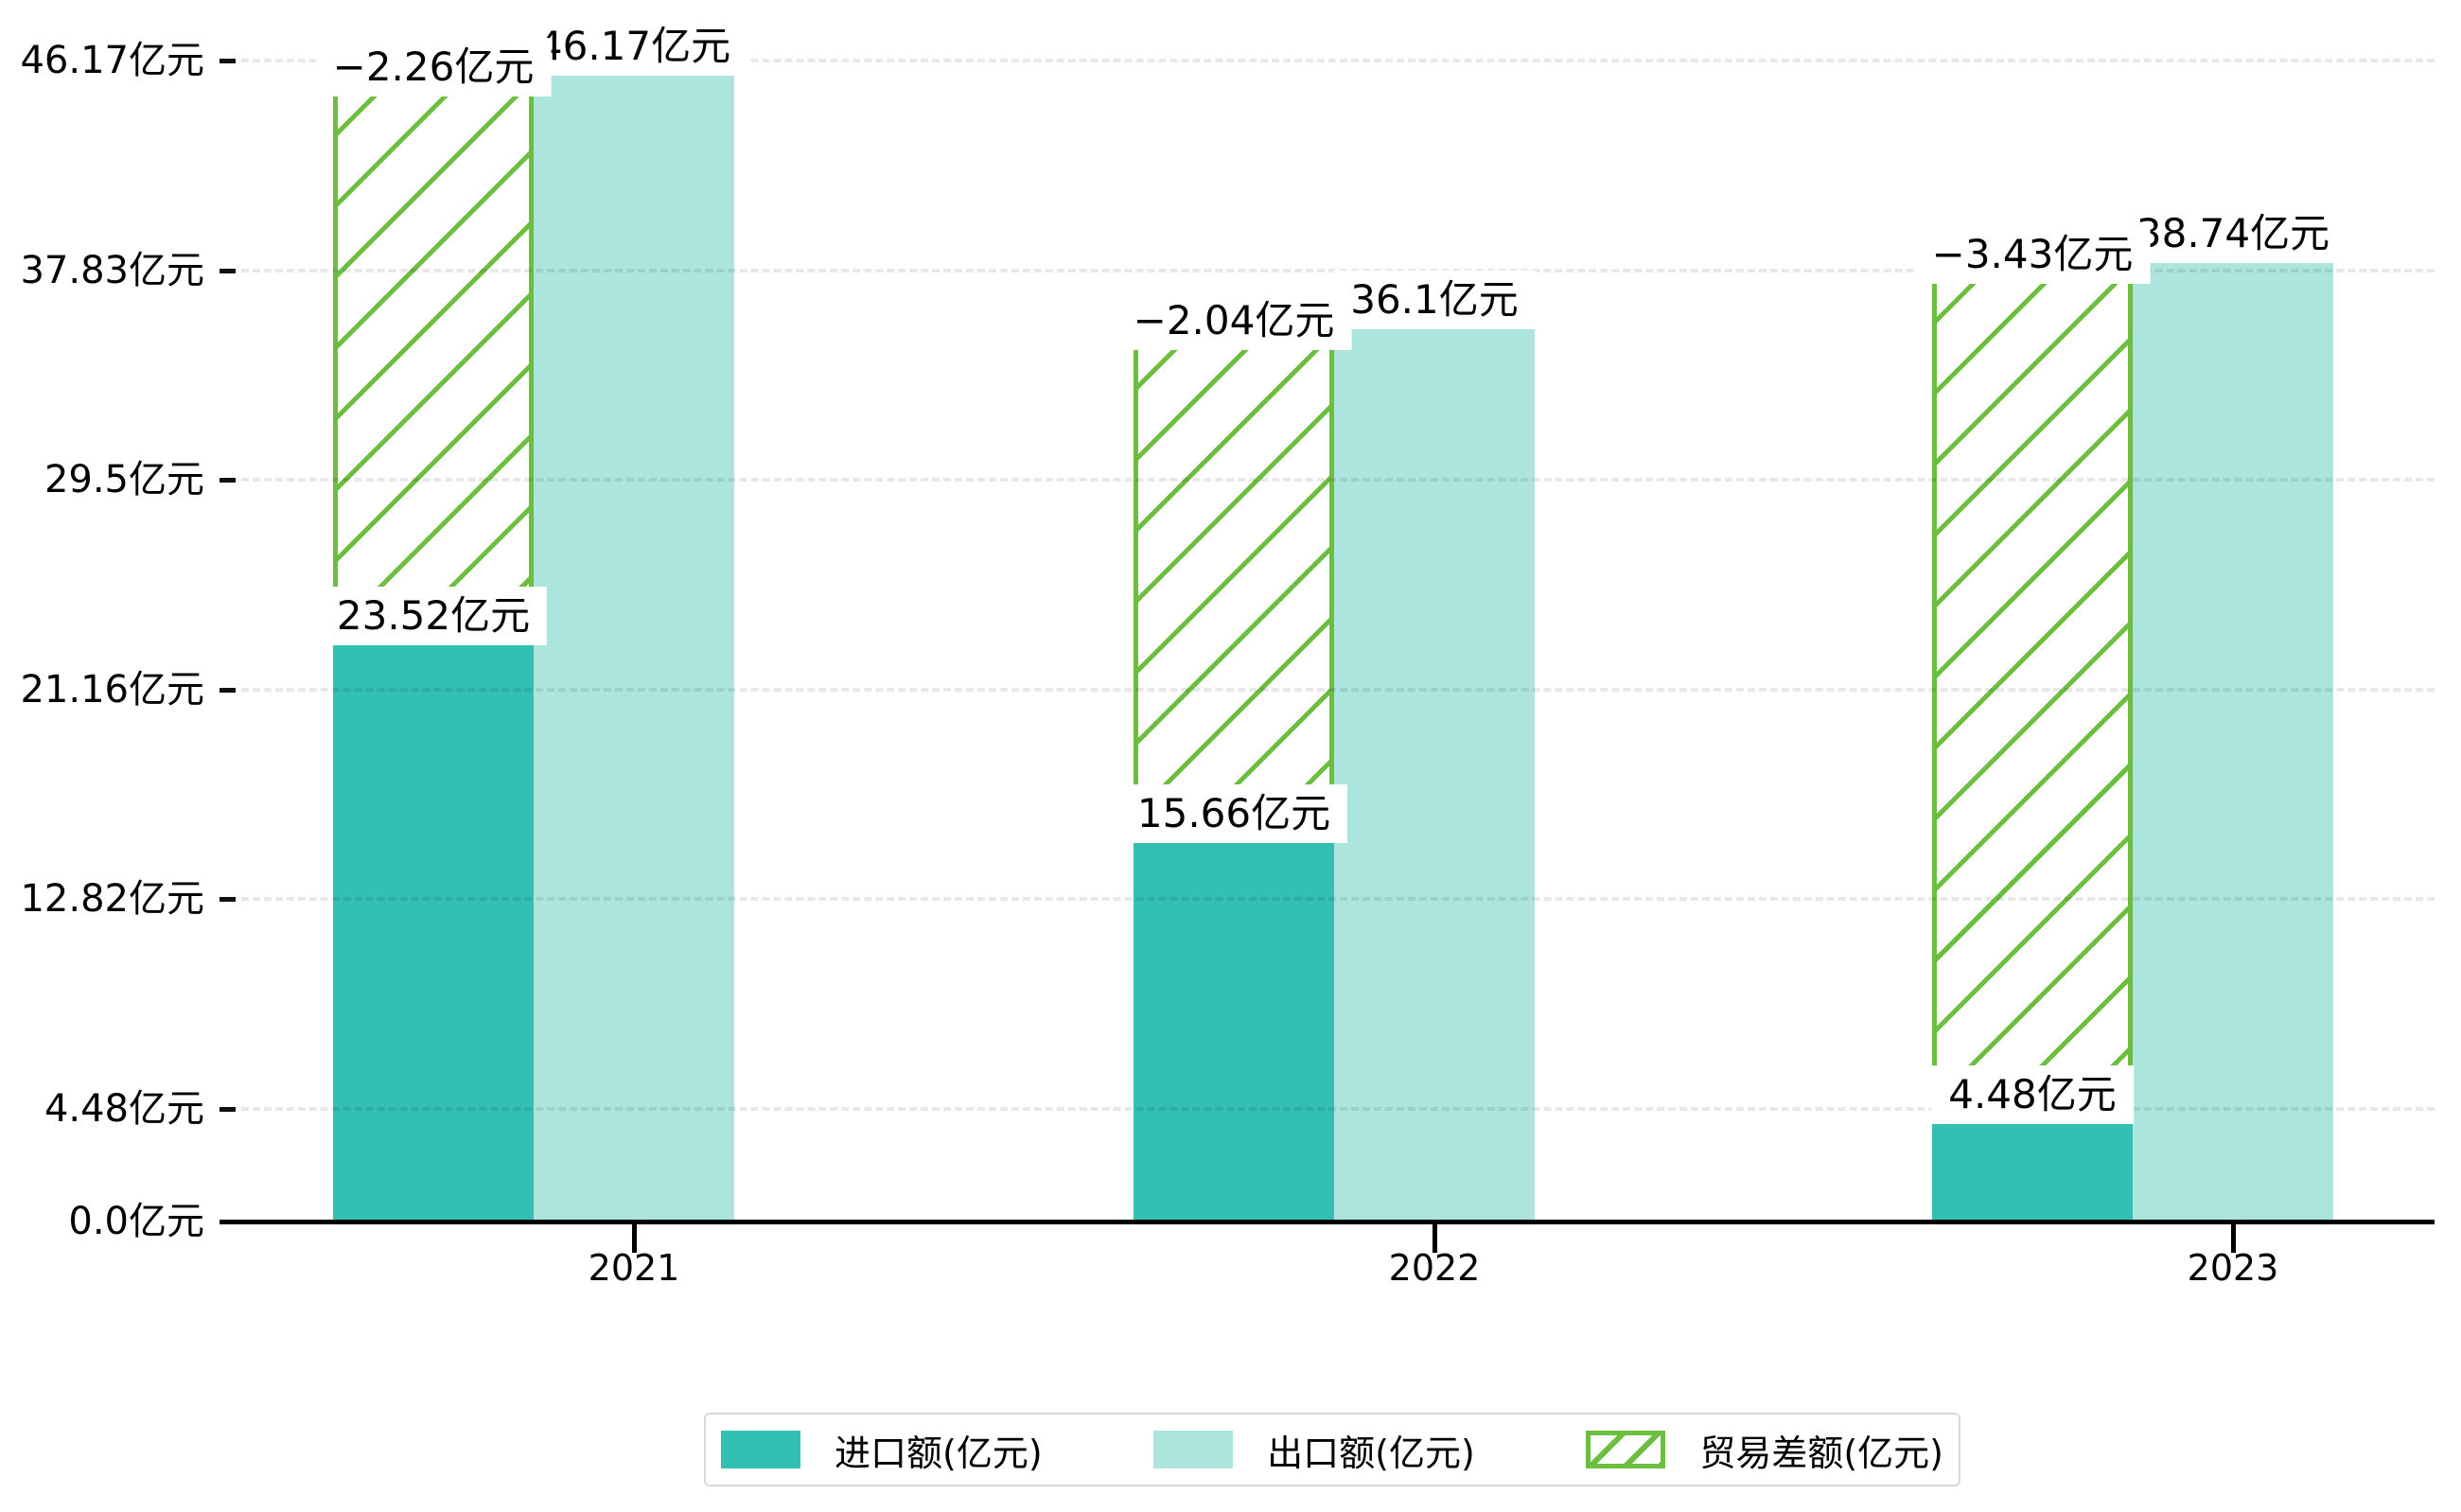 Image resolution: width=2461 pixels, height=1512 pixels. Describe the element at coordinates (2032, 1094) in the screenshot. I see `import-value-label-2023: 4.48亿元` at that location.